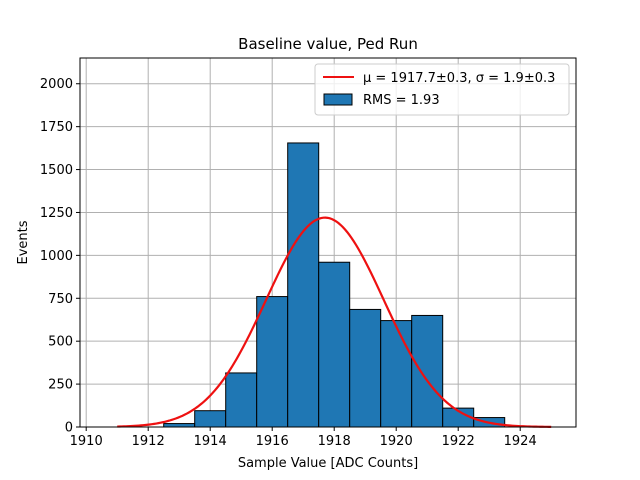 Image resolution: width=640 pixels, height=480 pixels. I want to click on y-axis-ticks: 0 250 500 750 1000 1250 1500 1750 2000, so click(60, 256).